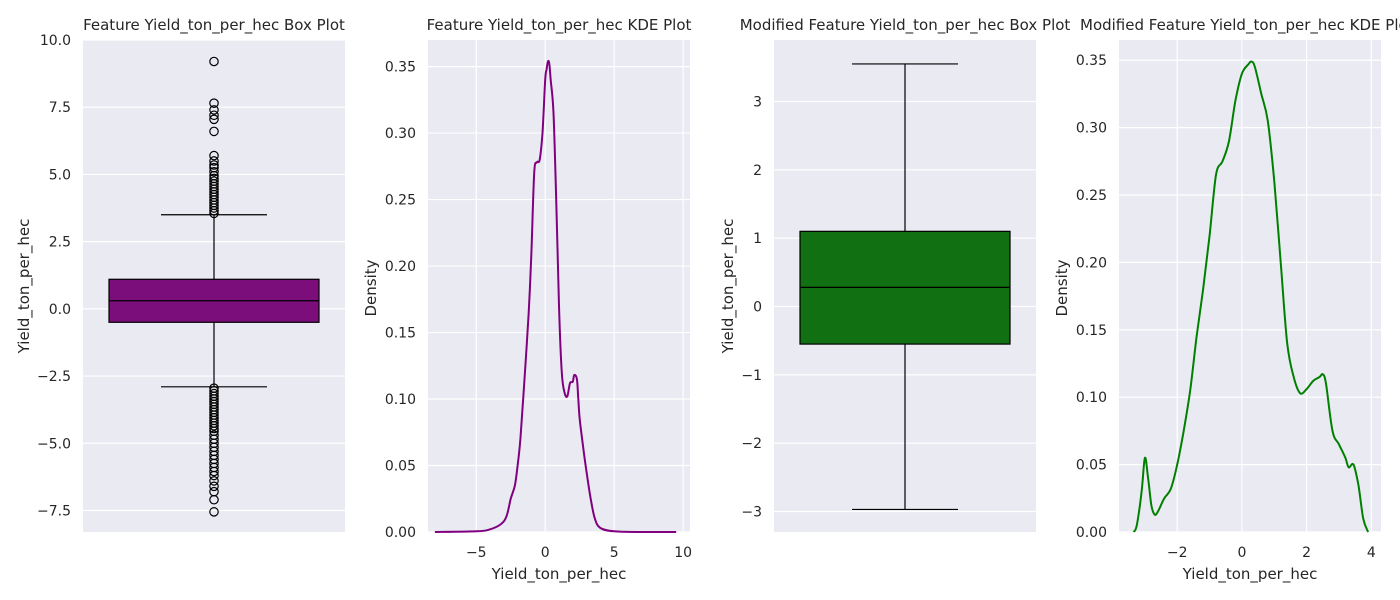  Describe the element at coordinates (54, 276) in the screenshot. I see `y-tick-labels: −7.5 −5.0 −2.5 0.0 2.5 5.0 7.5 10.0` at that location.